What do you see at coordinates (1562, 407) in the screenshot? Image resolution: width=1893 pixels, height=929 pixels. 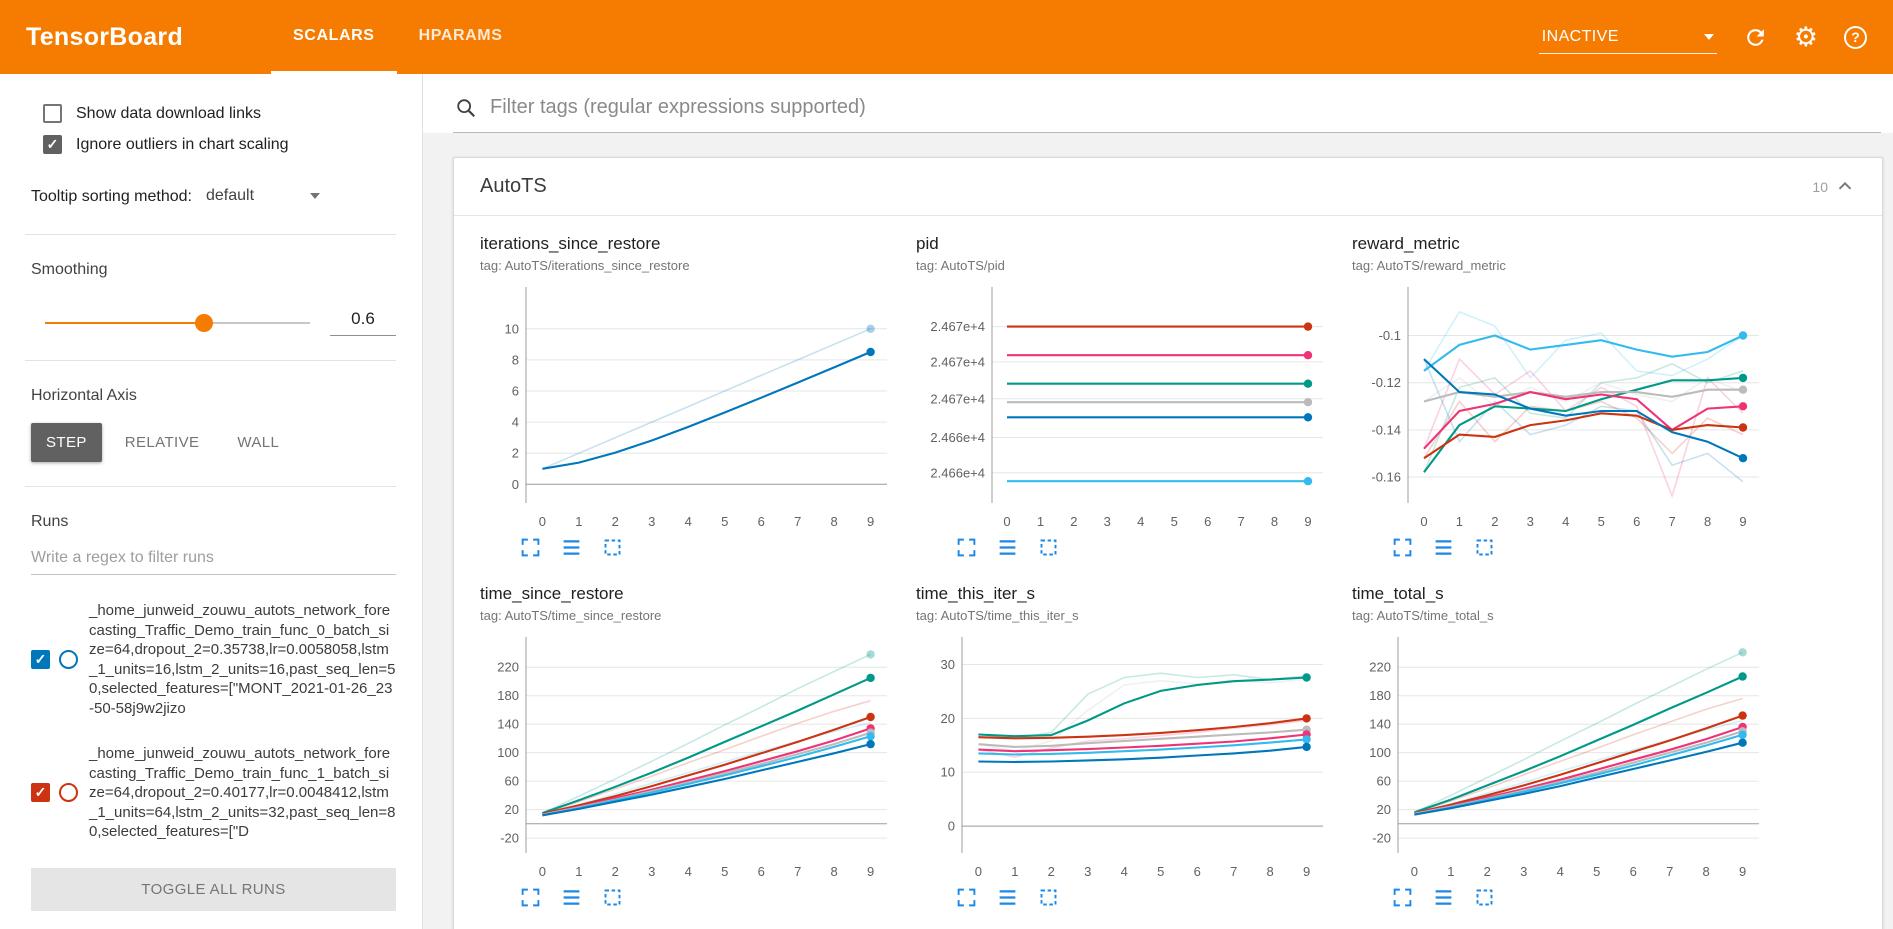 I see `chart-plot: -0.1 -0.12 -0.14 -0.16 0 1 2 3 4 5 6 7 8 9` at bounding box center [1562, 407].